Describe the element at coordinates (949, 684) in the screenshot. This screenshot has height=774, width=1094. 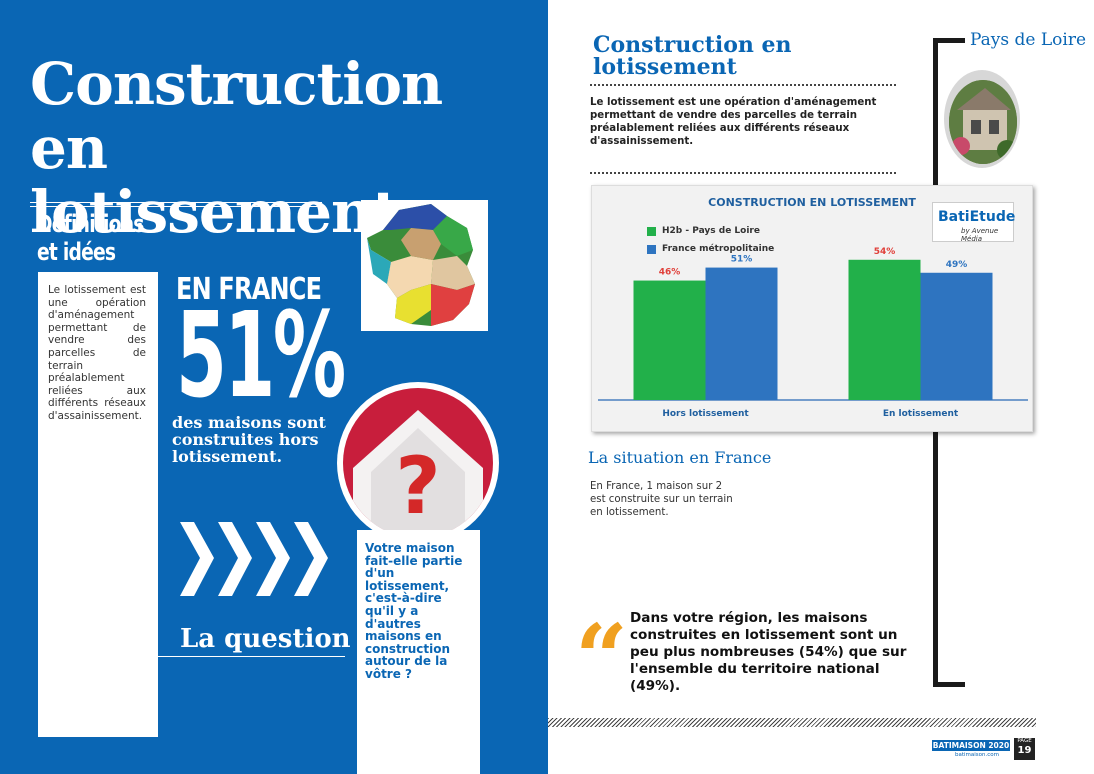
I see `vertical-rule-cap-bottom` at that location.